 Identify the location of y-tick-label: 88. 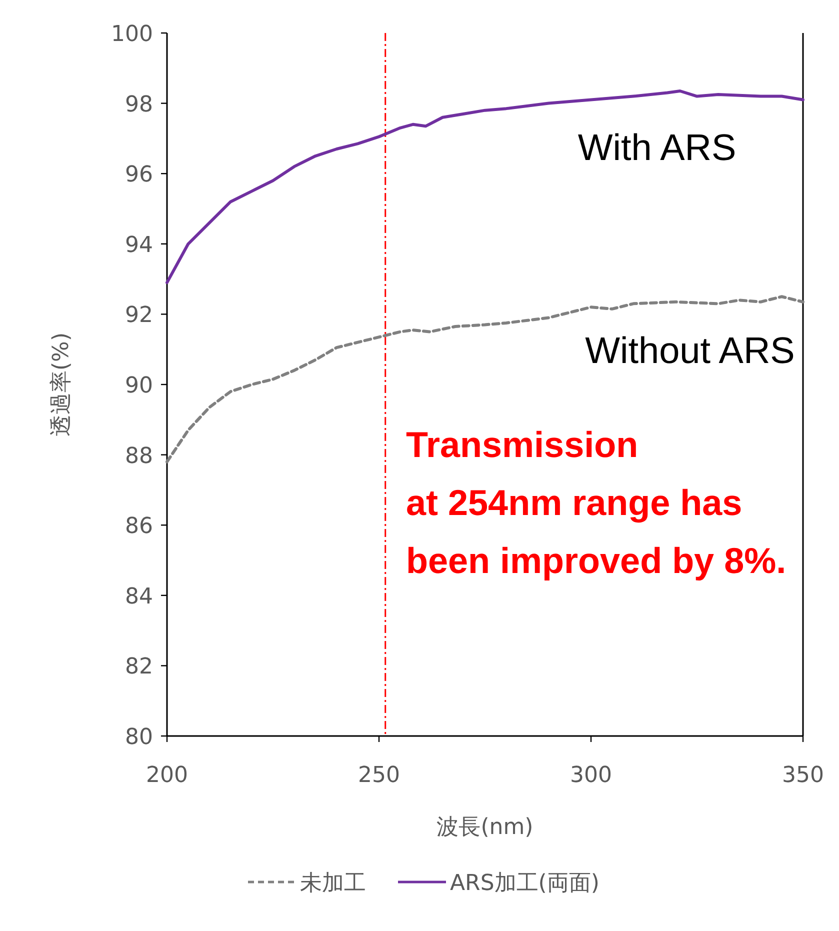
(139, 456).